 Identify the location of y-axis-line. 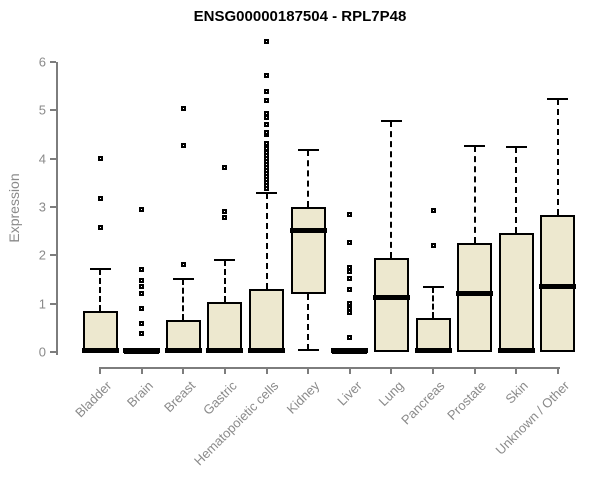
(57, 208).